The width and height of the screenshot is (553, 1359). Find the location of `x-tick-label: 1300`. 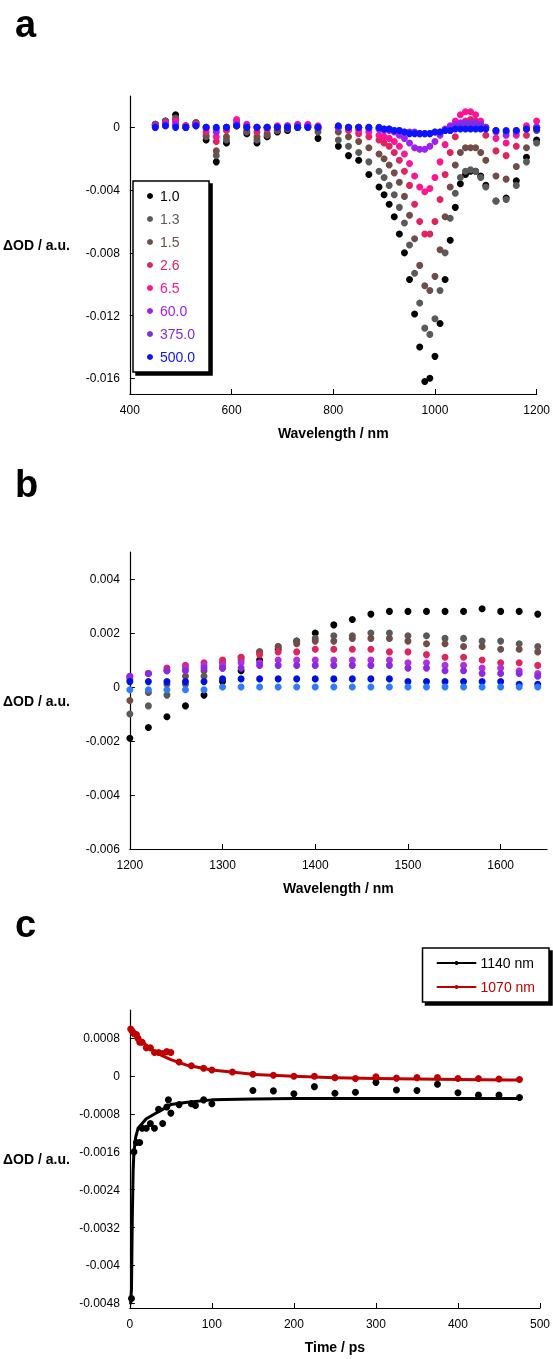

x-tick-label: 1300 is located at coordinates (223, 865).